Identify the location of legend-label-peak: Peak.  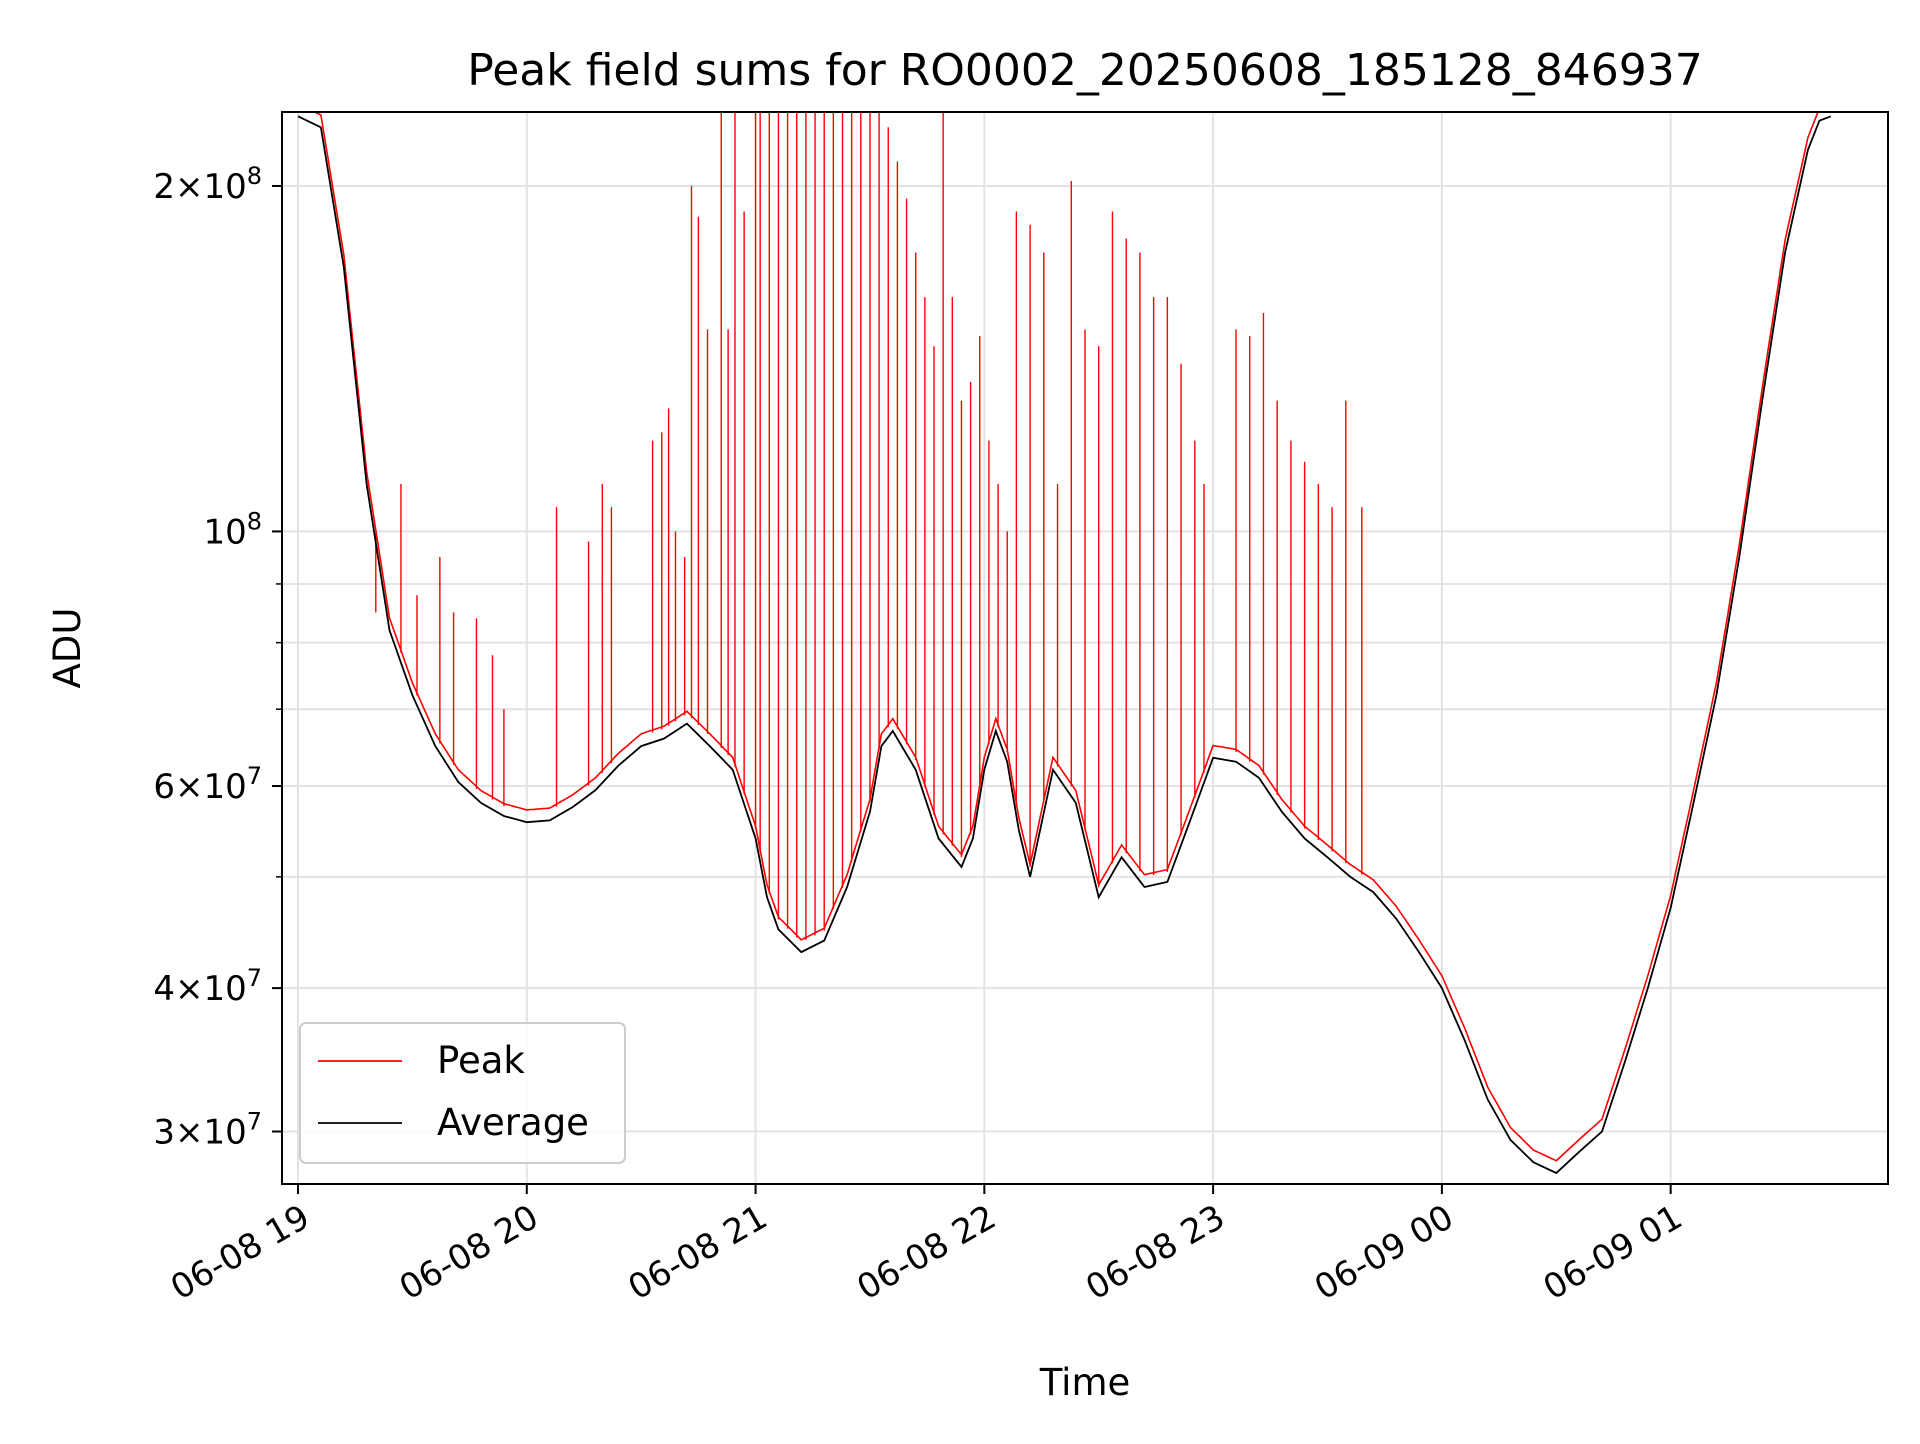
(481, 1060).